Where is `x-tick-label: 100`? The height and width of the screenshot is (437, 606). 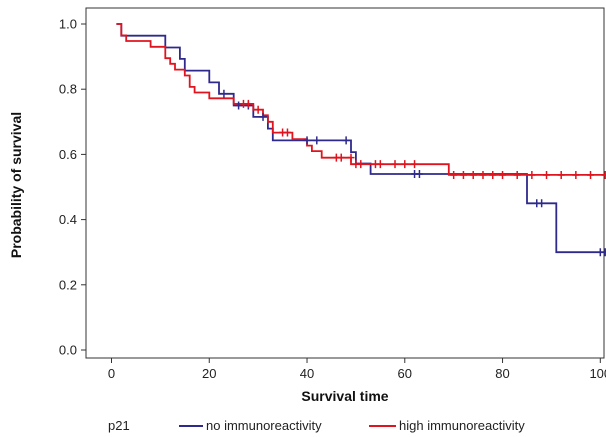 x-tick-label: 100 is located at coordinates (597, 373).